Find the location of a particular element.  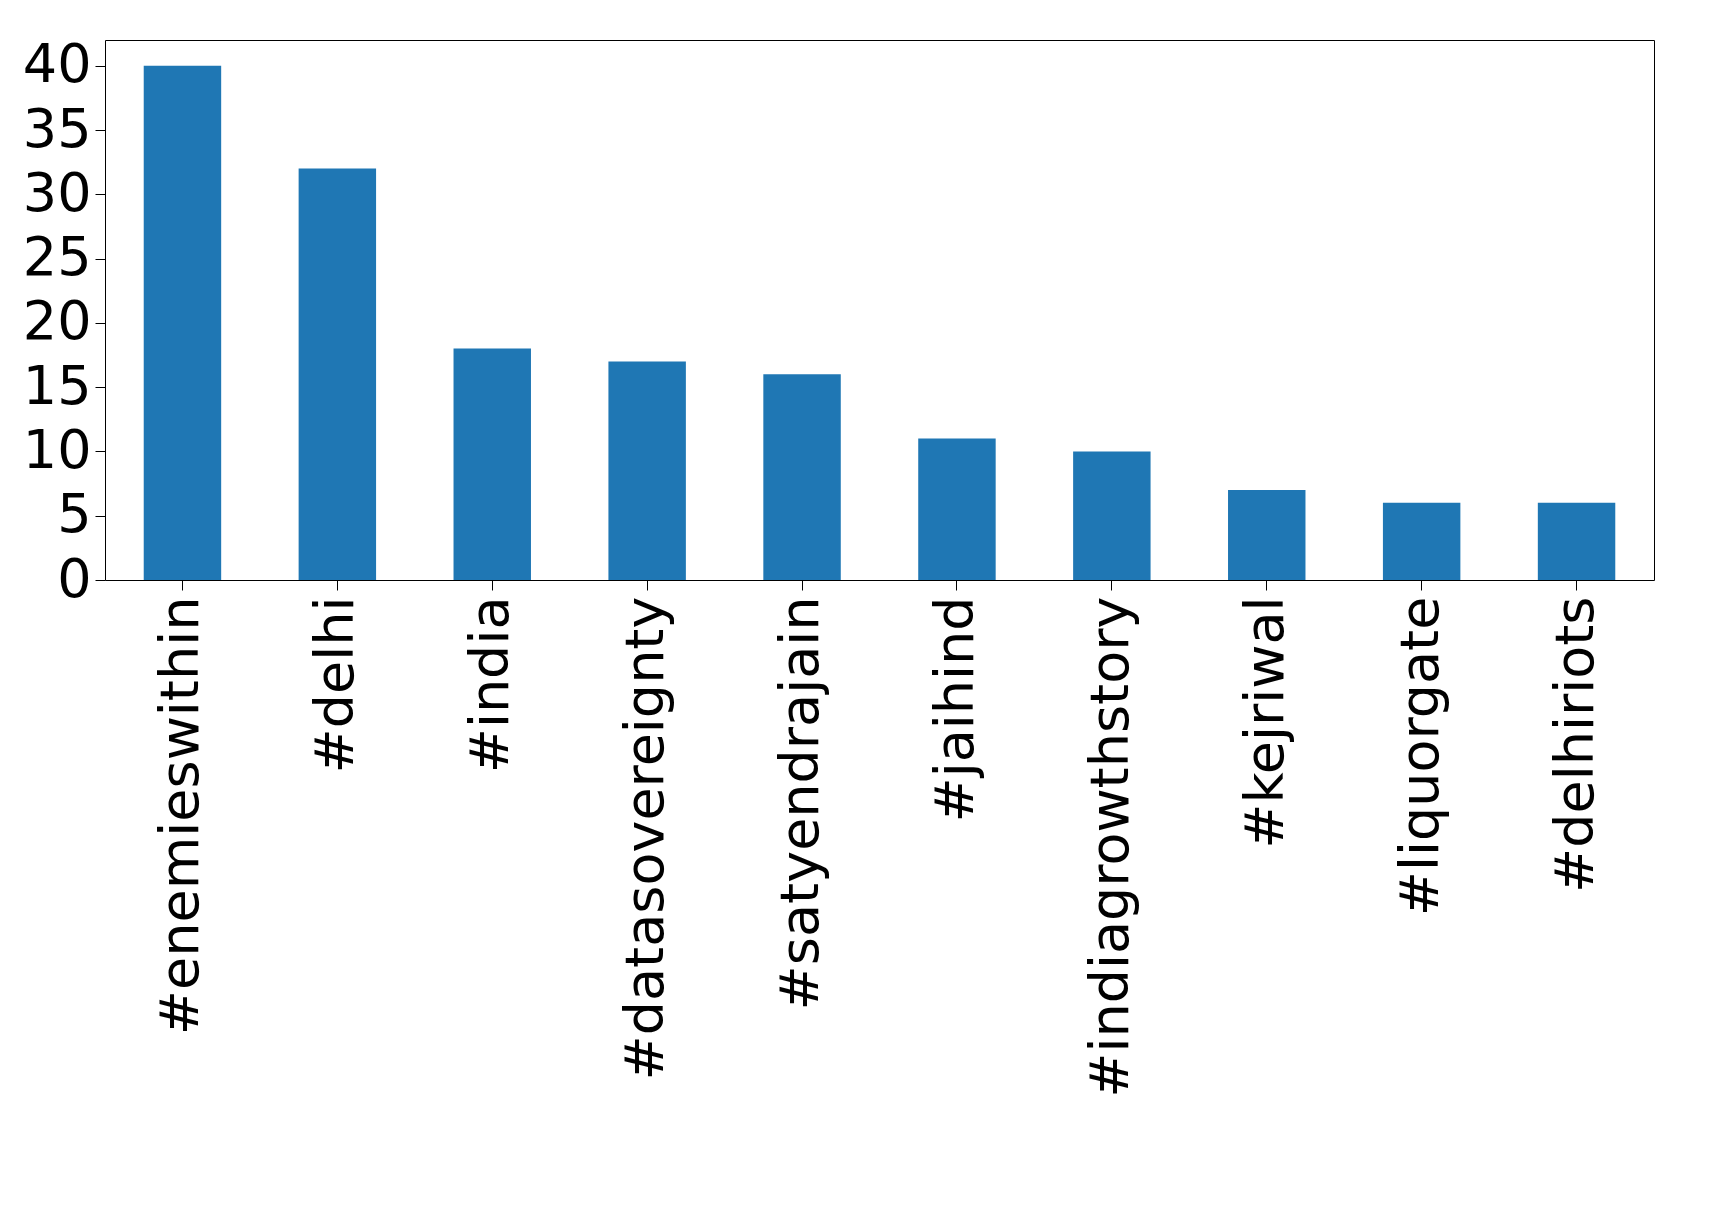

x-tick-label: #indiagrowthstory is located at coordinates (1109, 847).